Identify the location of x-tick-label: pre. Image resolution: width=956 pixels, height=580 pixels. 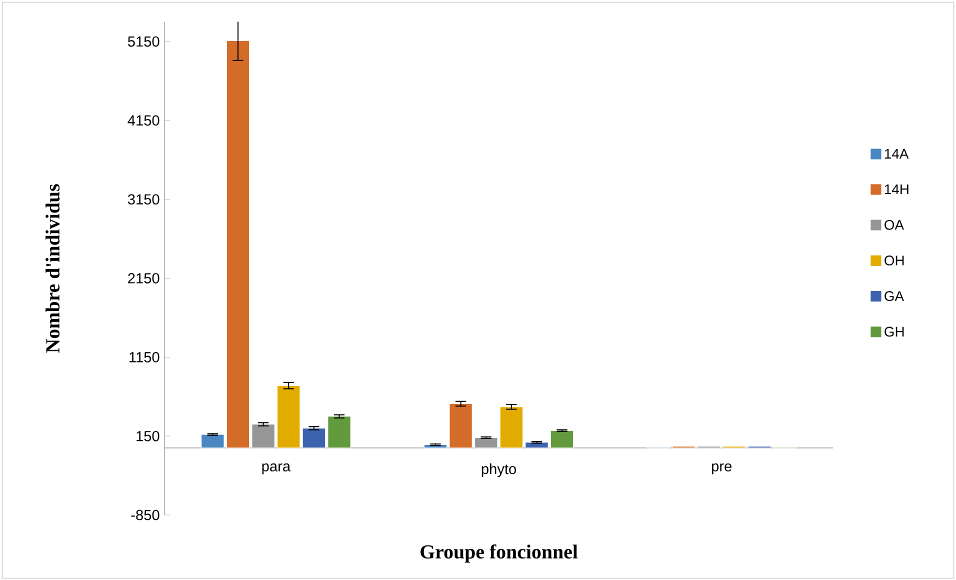
(722, 468).